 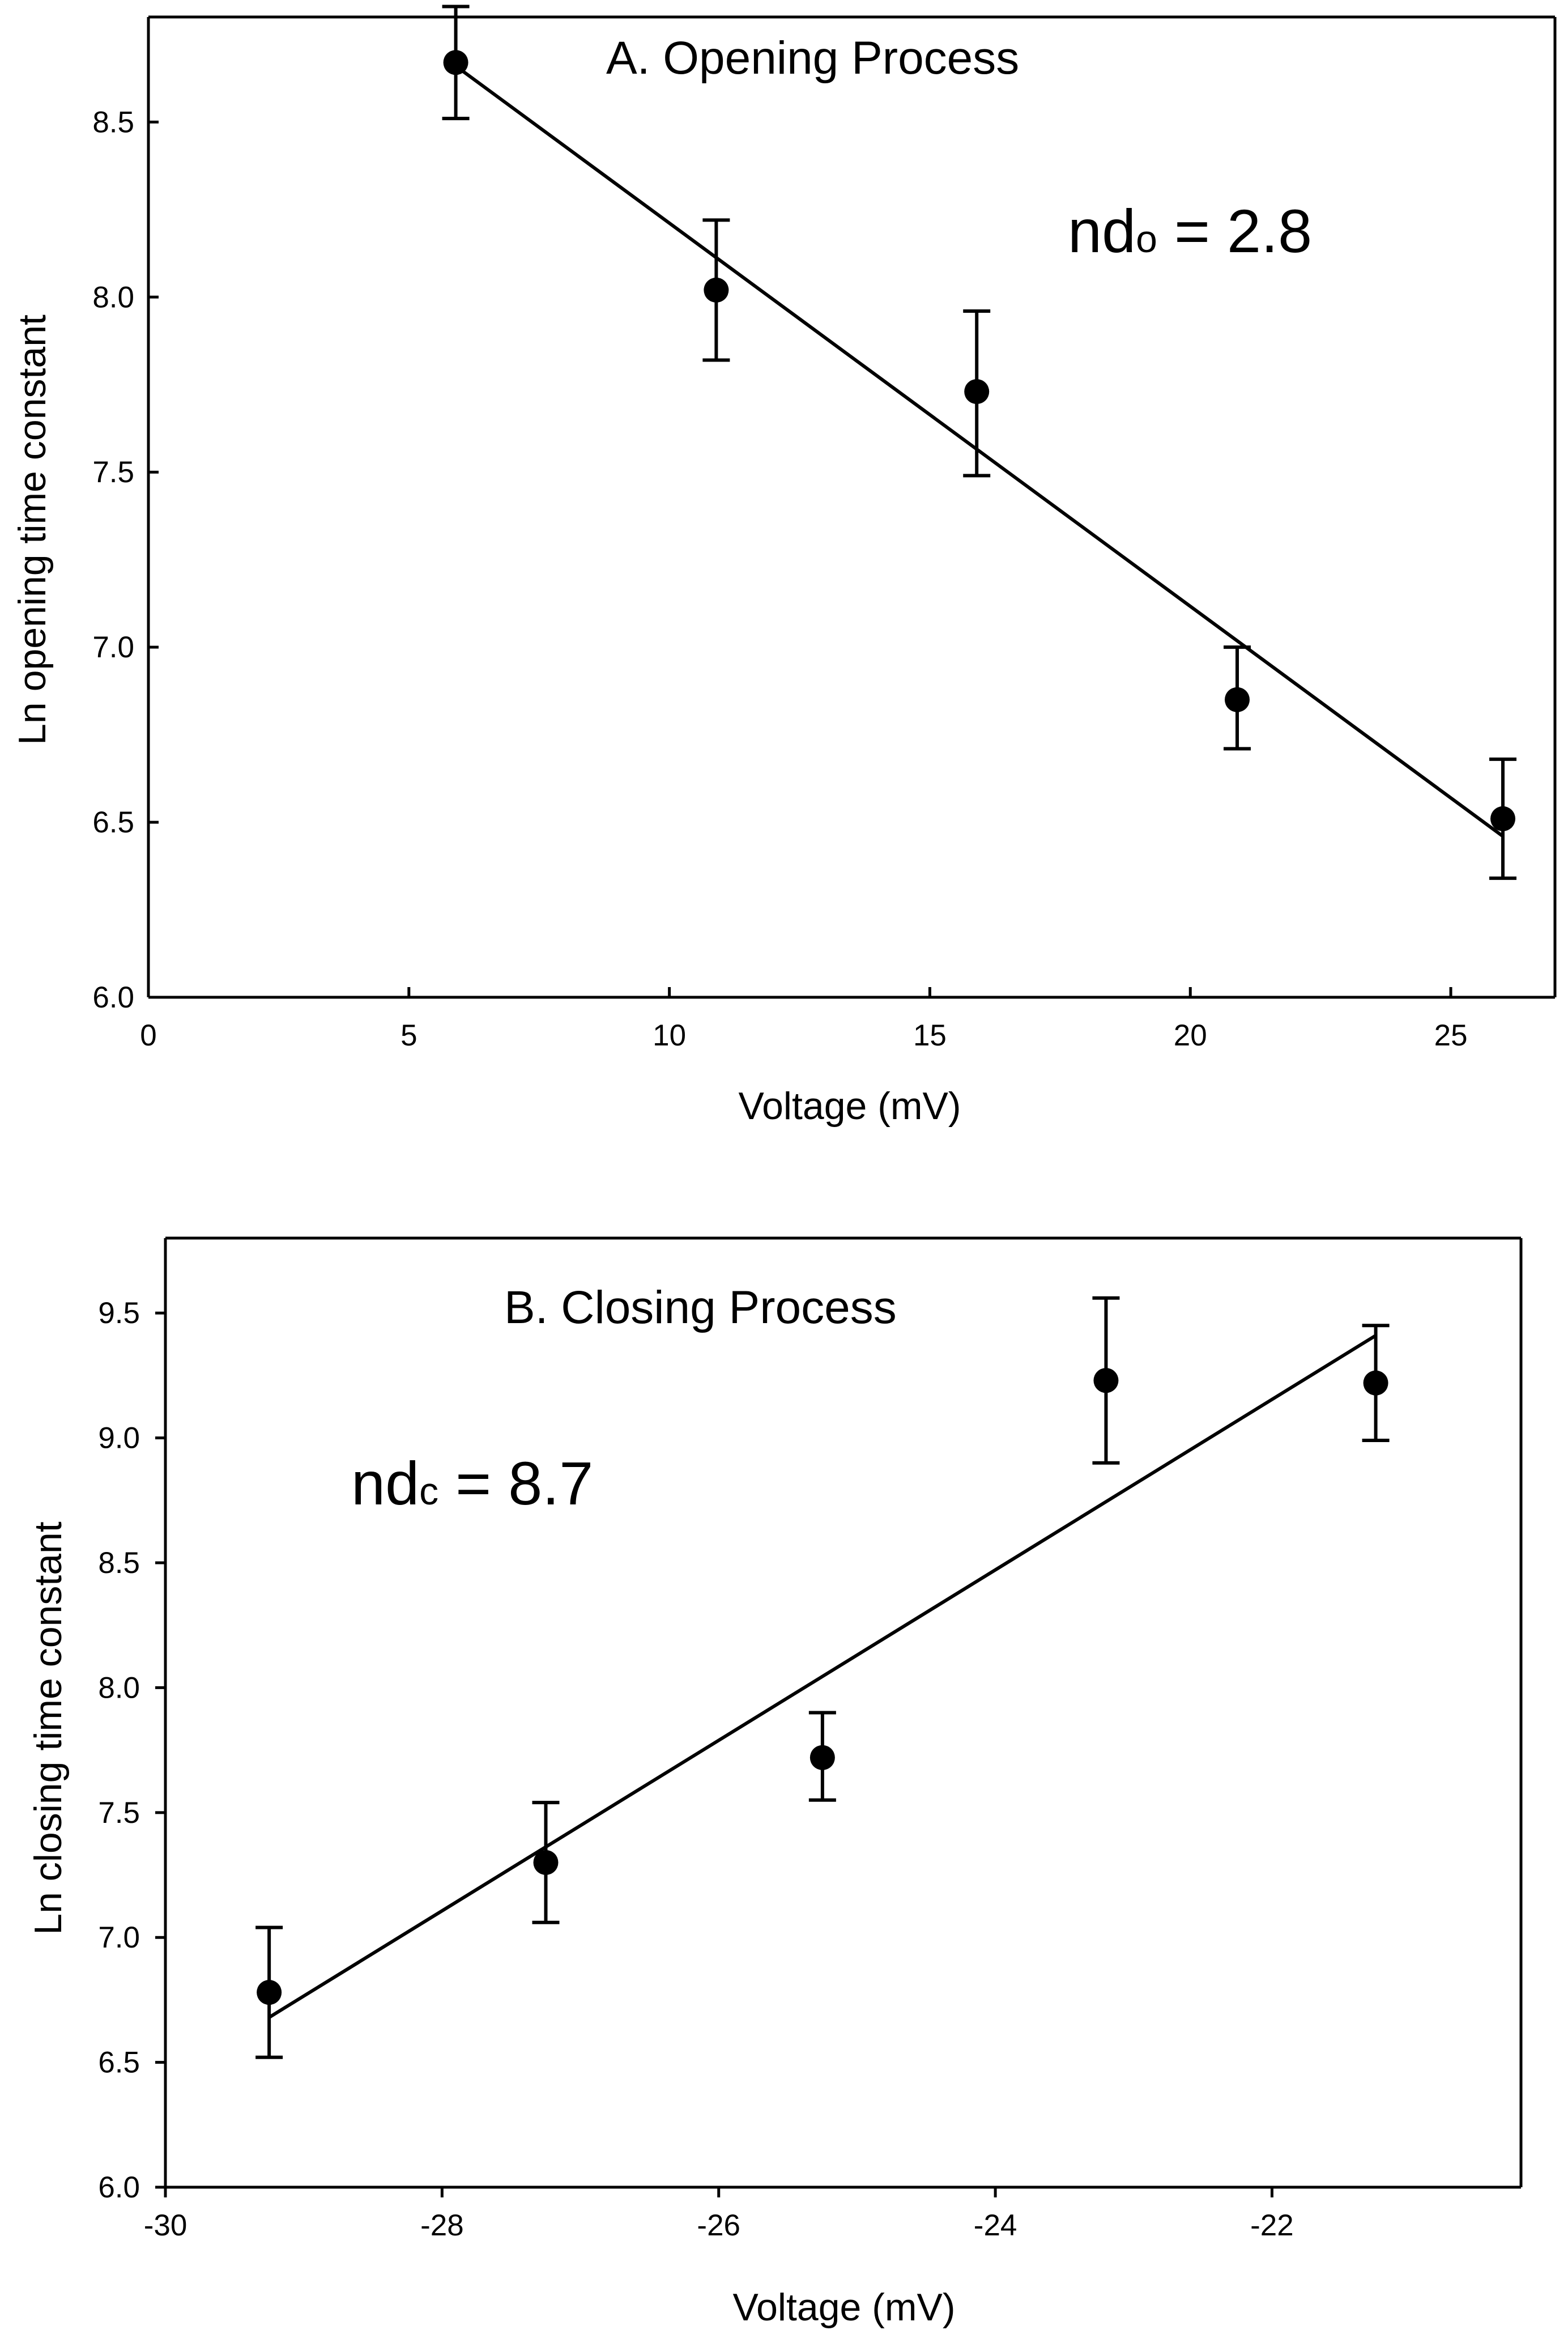 I want to click on chart-title-b: B. Closing Process, so click(x=701, y=1307).